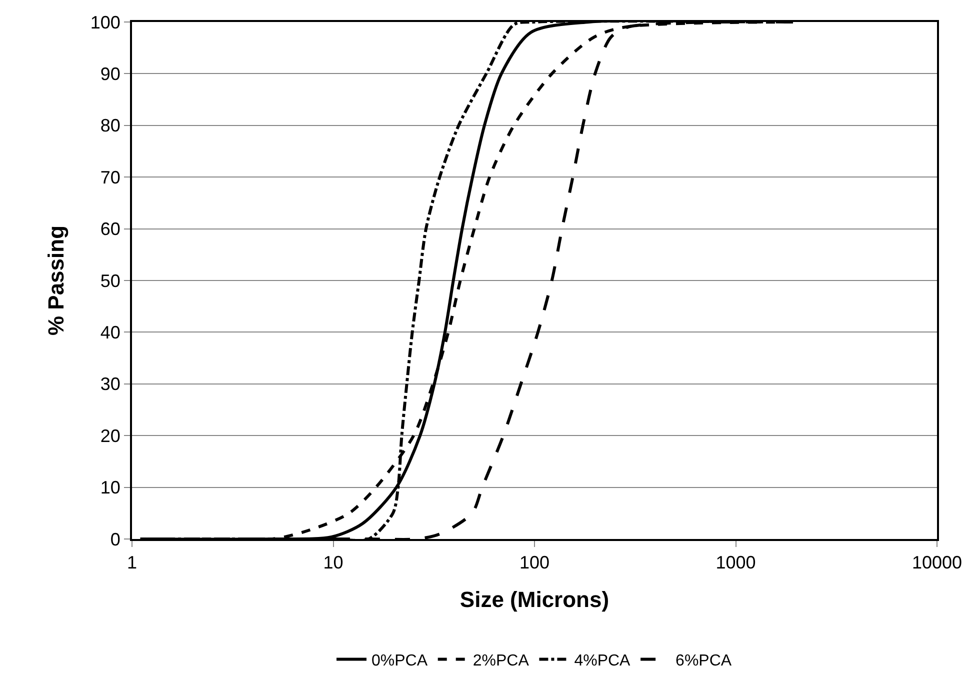  Describe the element at coordinates (110, 229) in the screenshot. I see `y-tick-label: 60` at that location.